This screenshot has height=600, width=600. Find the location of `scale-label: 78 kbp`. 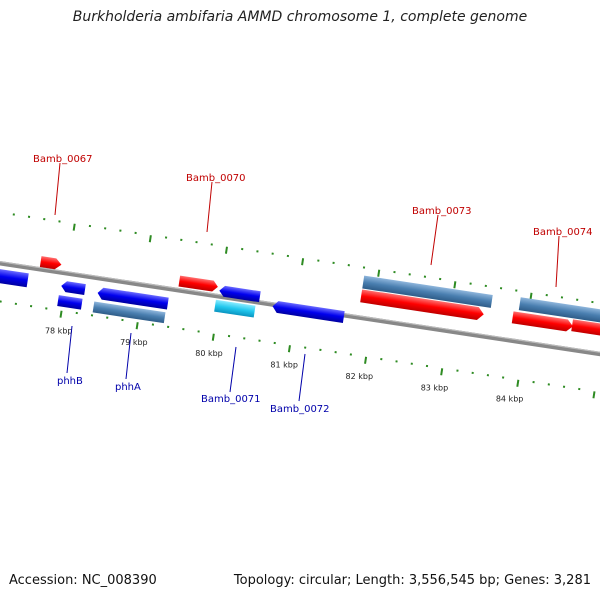

scale-label: 78 kbp is located at coordinates (59, 331).